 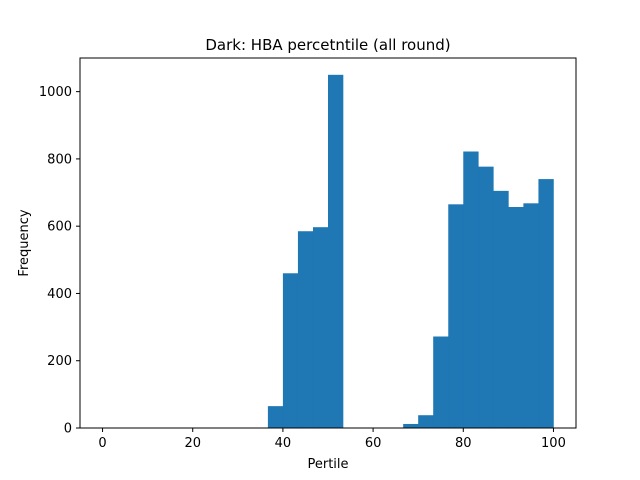 What do you see at coordinates (55, 92) in the screenshot?
I see `y-tick-label: 1000` at bounding box center [55, 92].